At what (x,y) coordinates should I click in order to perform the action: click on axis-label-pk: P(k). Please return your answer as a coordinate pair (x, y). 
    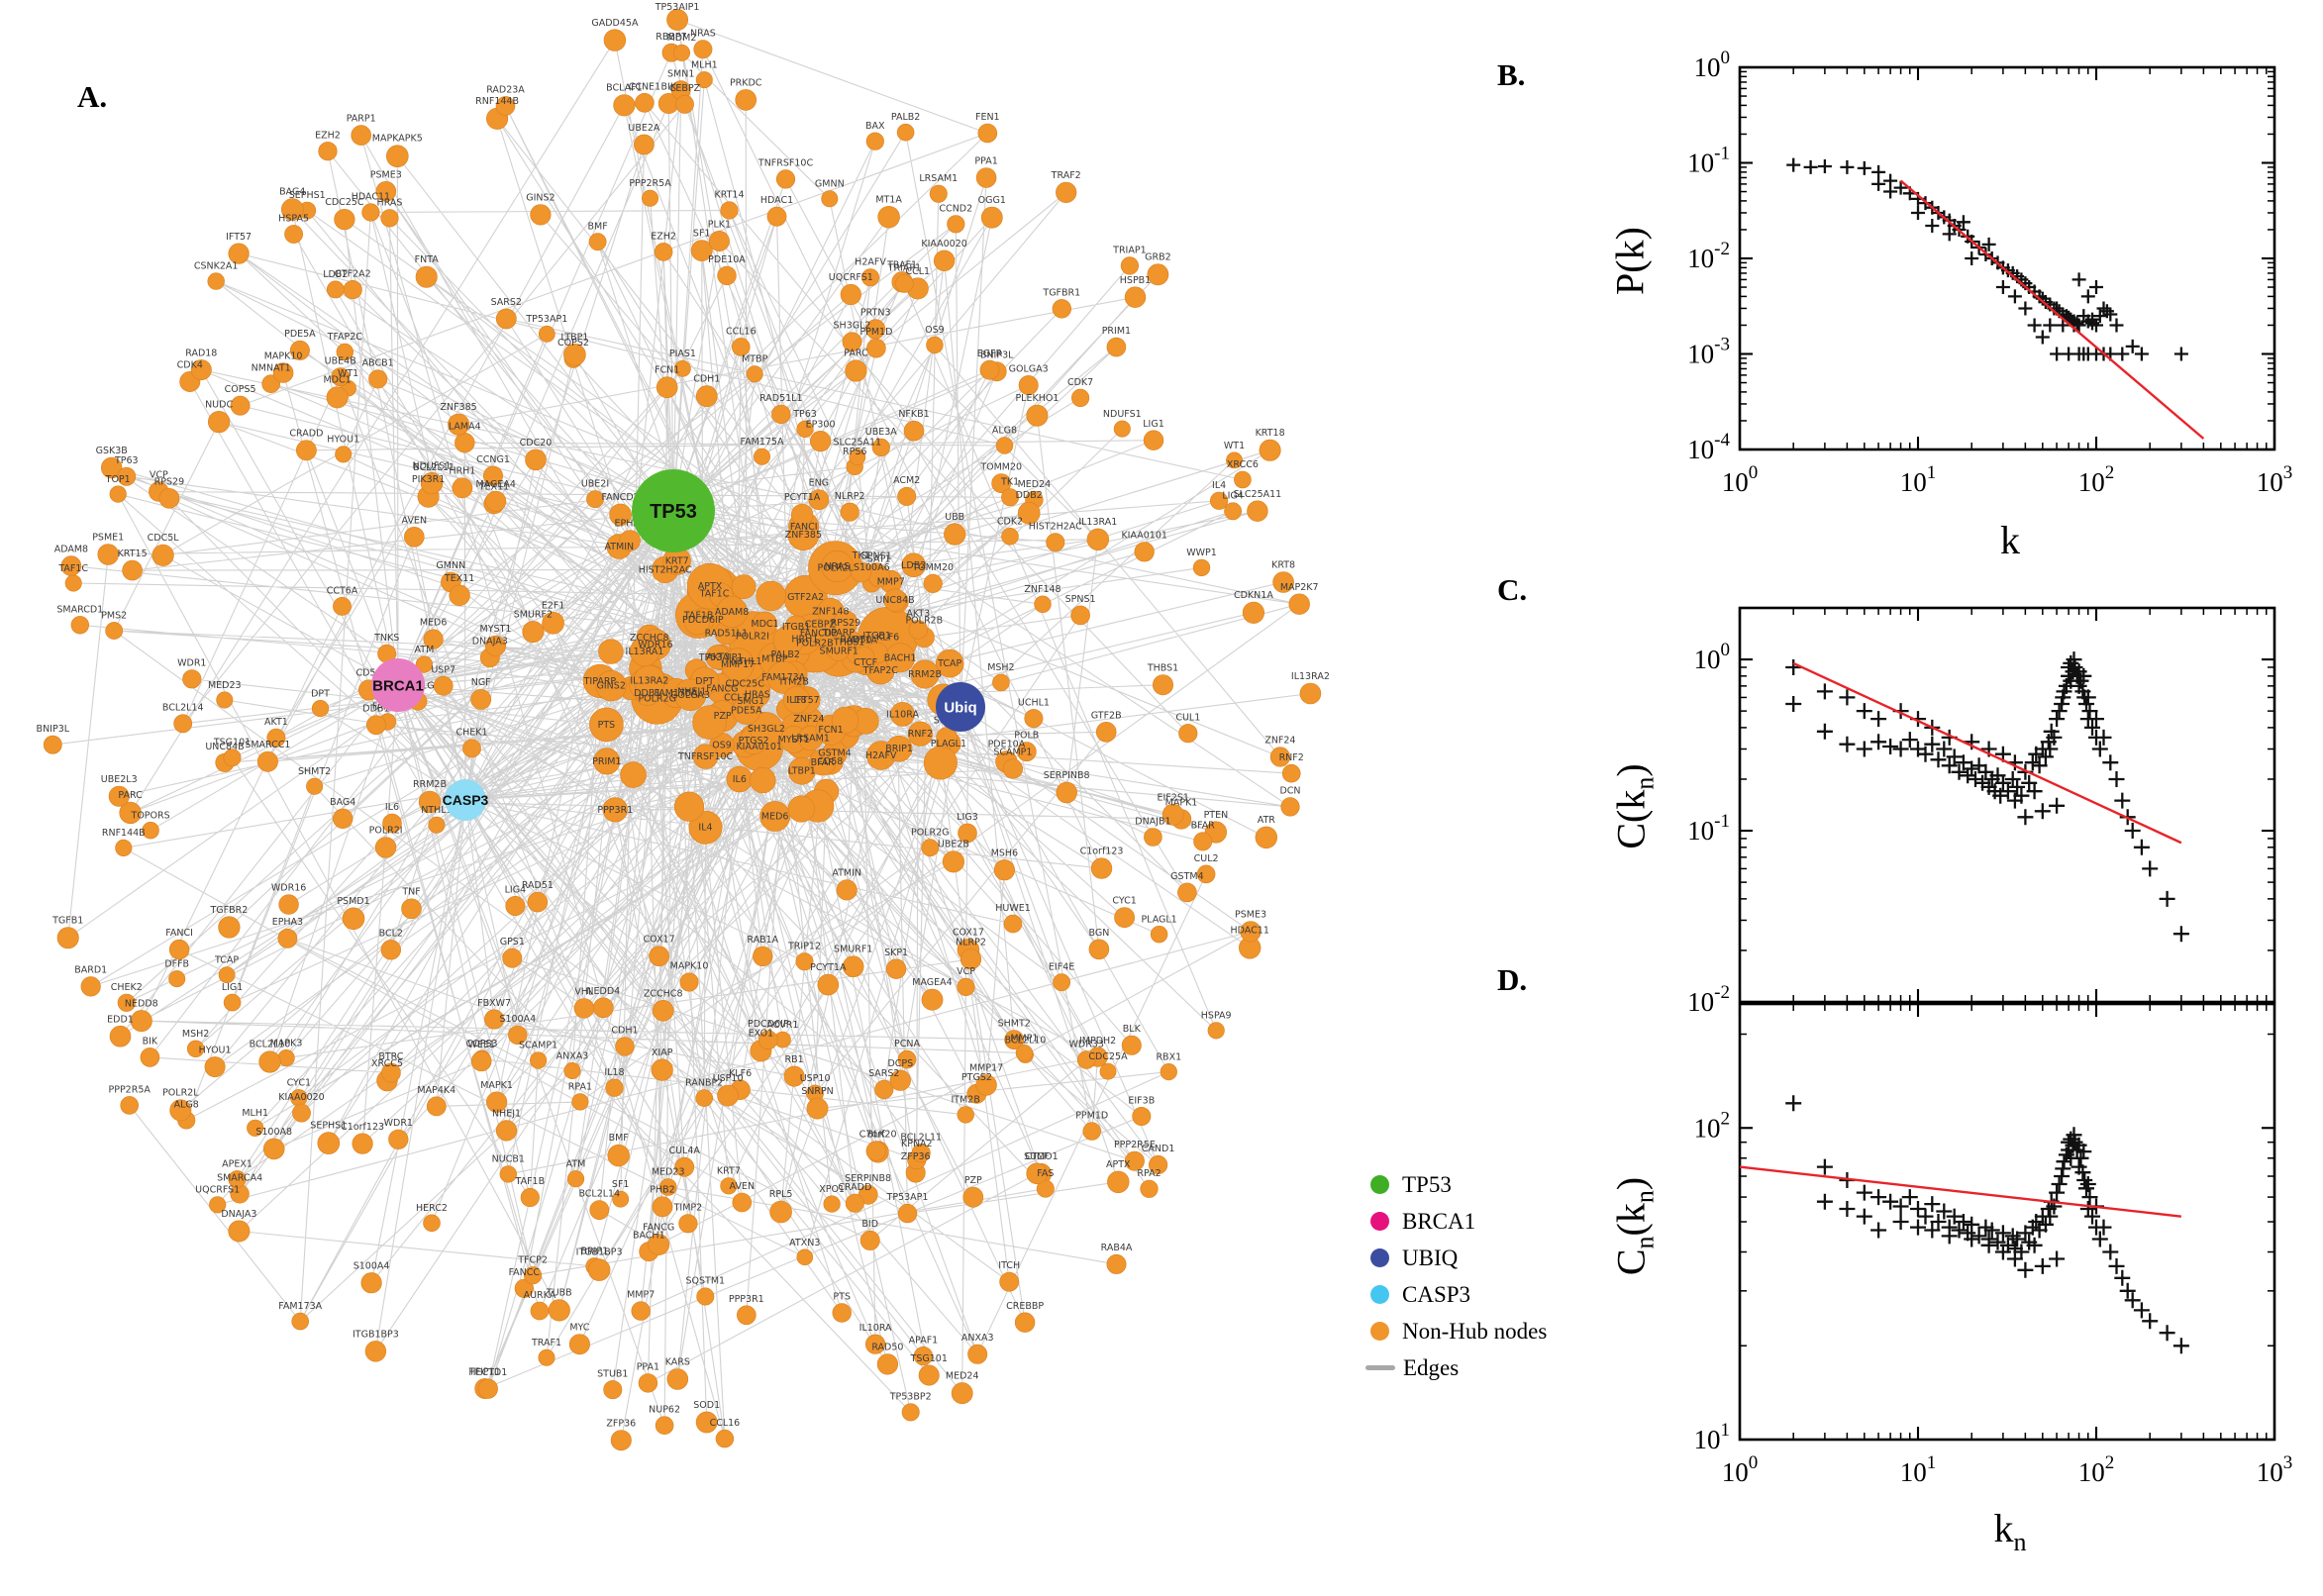
    Looking at the image, I should click on (1631, 261).